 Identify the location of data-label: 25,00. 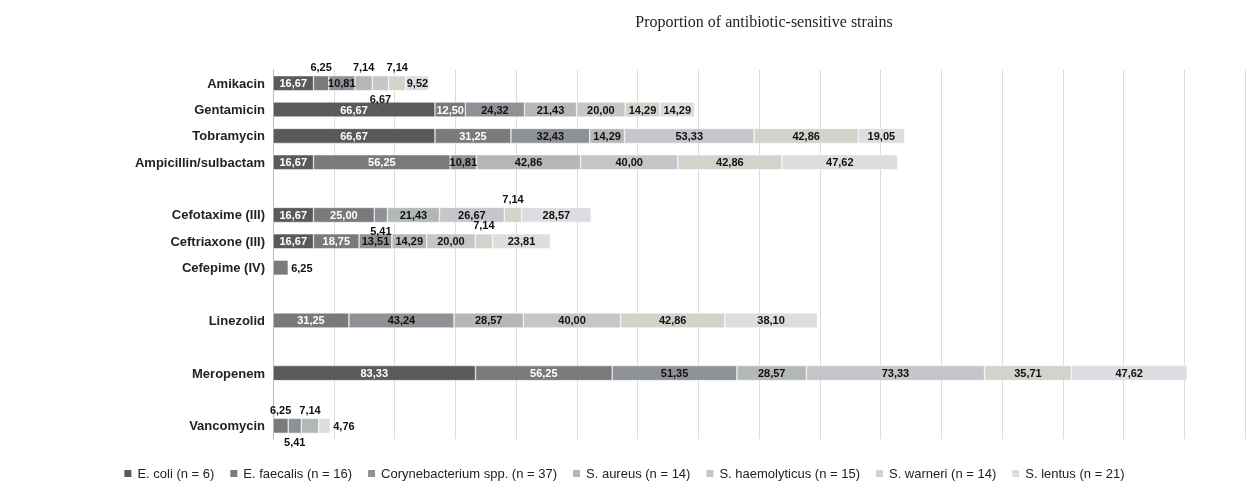
(344, 214).